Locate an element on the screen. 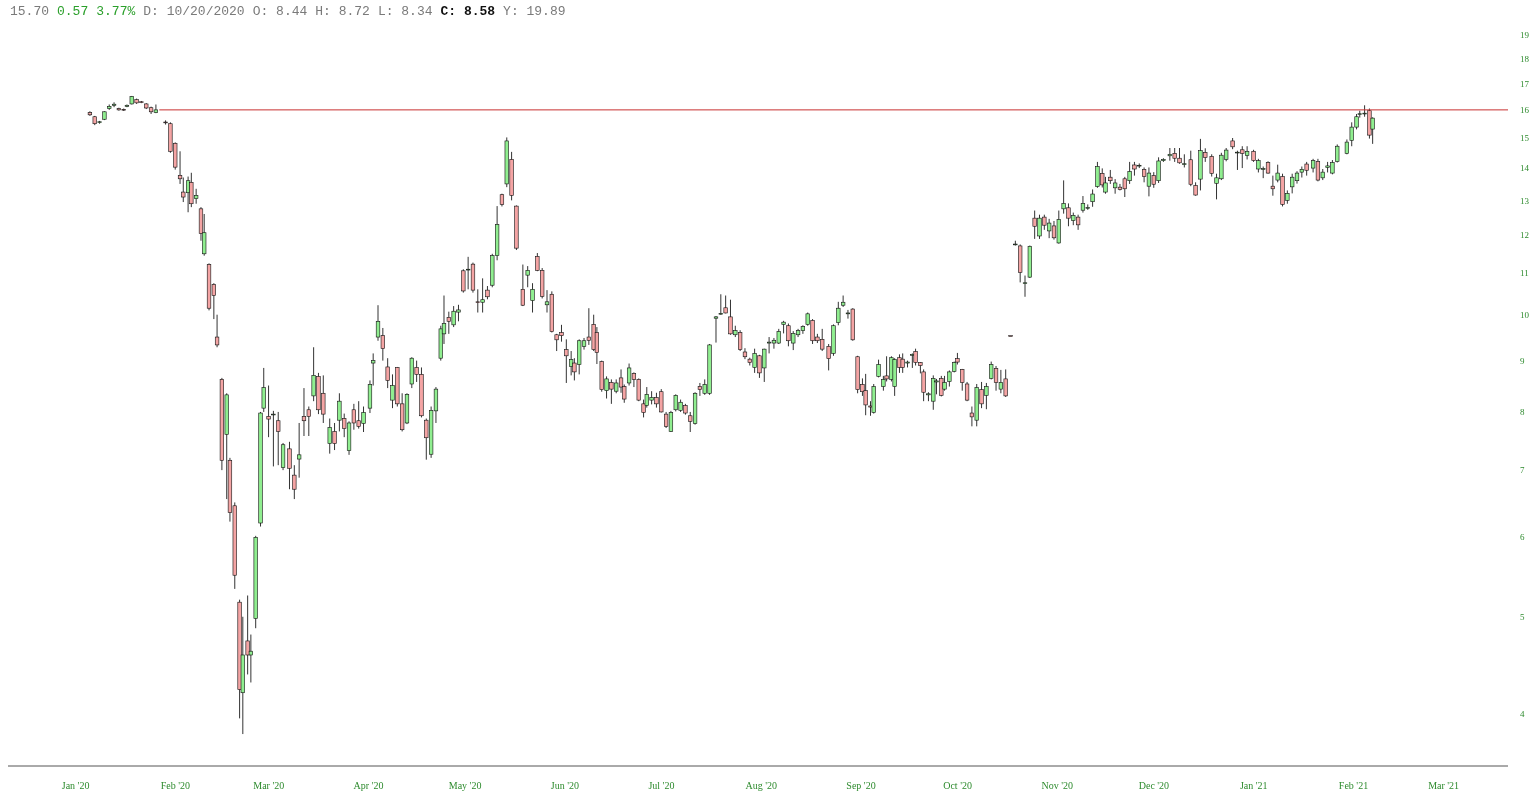 The height and width of the screenshot is (807, 1540). x-tick-label: Aug '20 is located at coordinates (761, 786).